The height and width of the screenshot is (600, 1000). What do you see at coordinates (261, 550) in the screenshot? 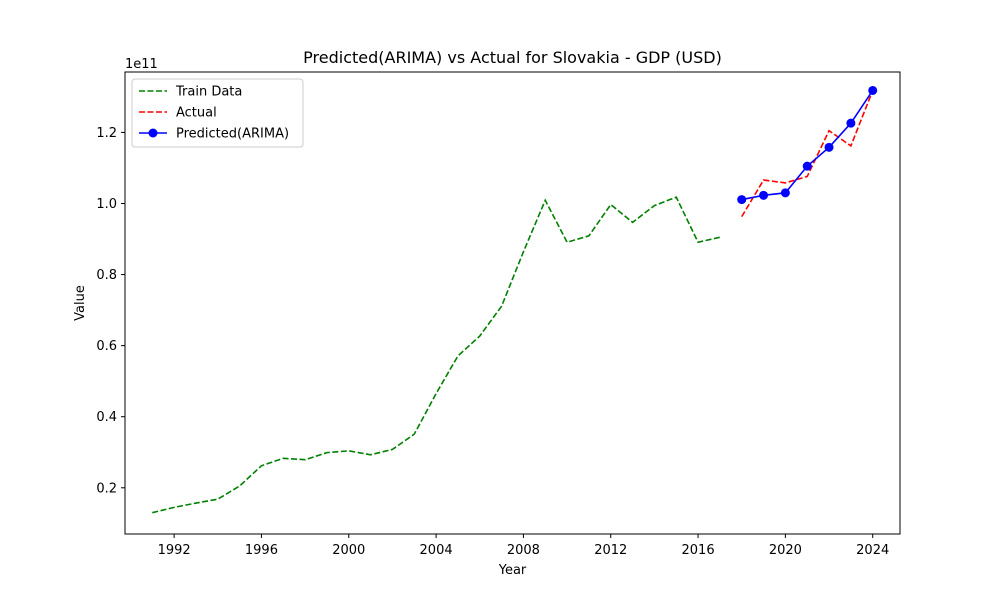
I see `x-tick-label: 1996` at bounding box center [261, 550].